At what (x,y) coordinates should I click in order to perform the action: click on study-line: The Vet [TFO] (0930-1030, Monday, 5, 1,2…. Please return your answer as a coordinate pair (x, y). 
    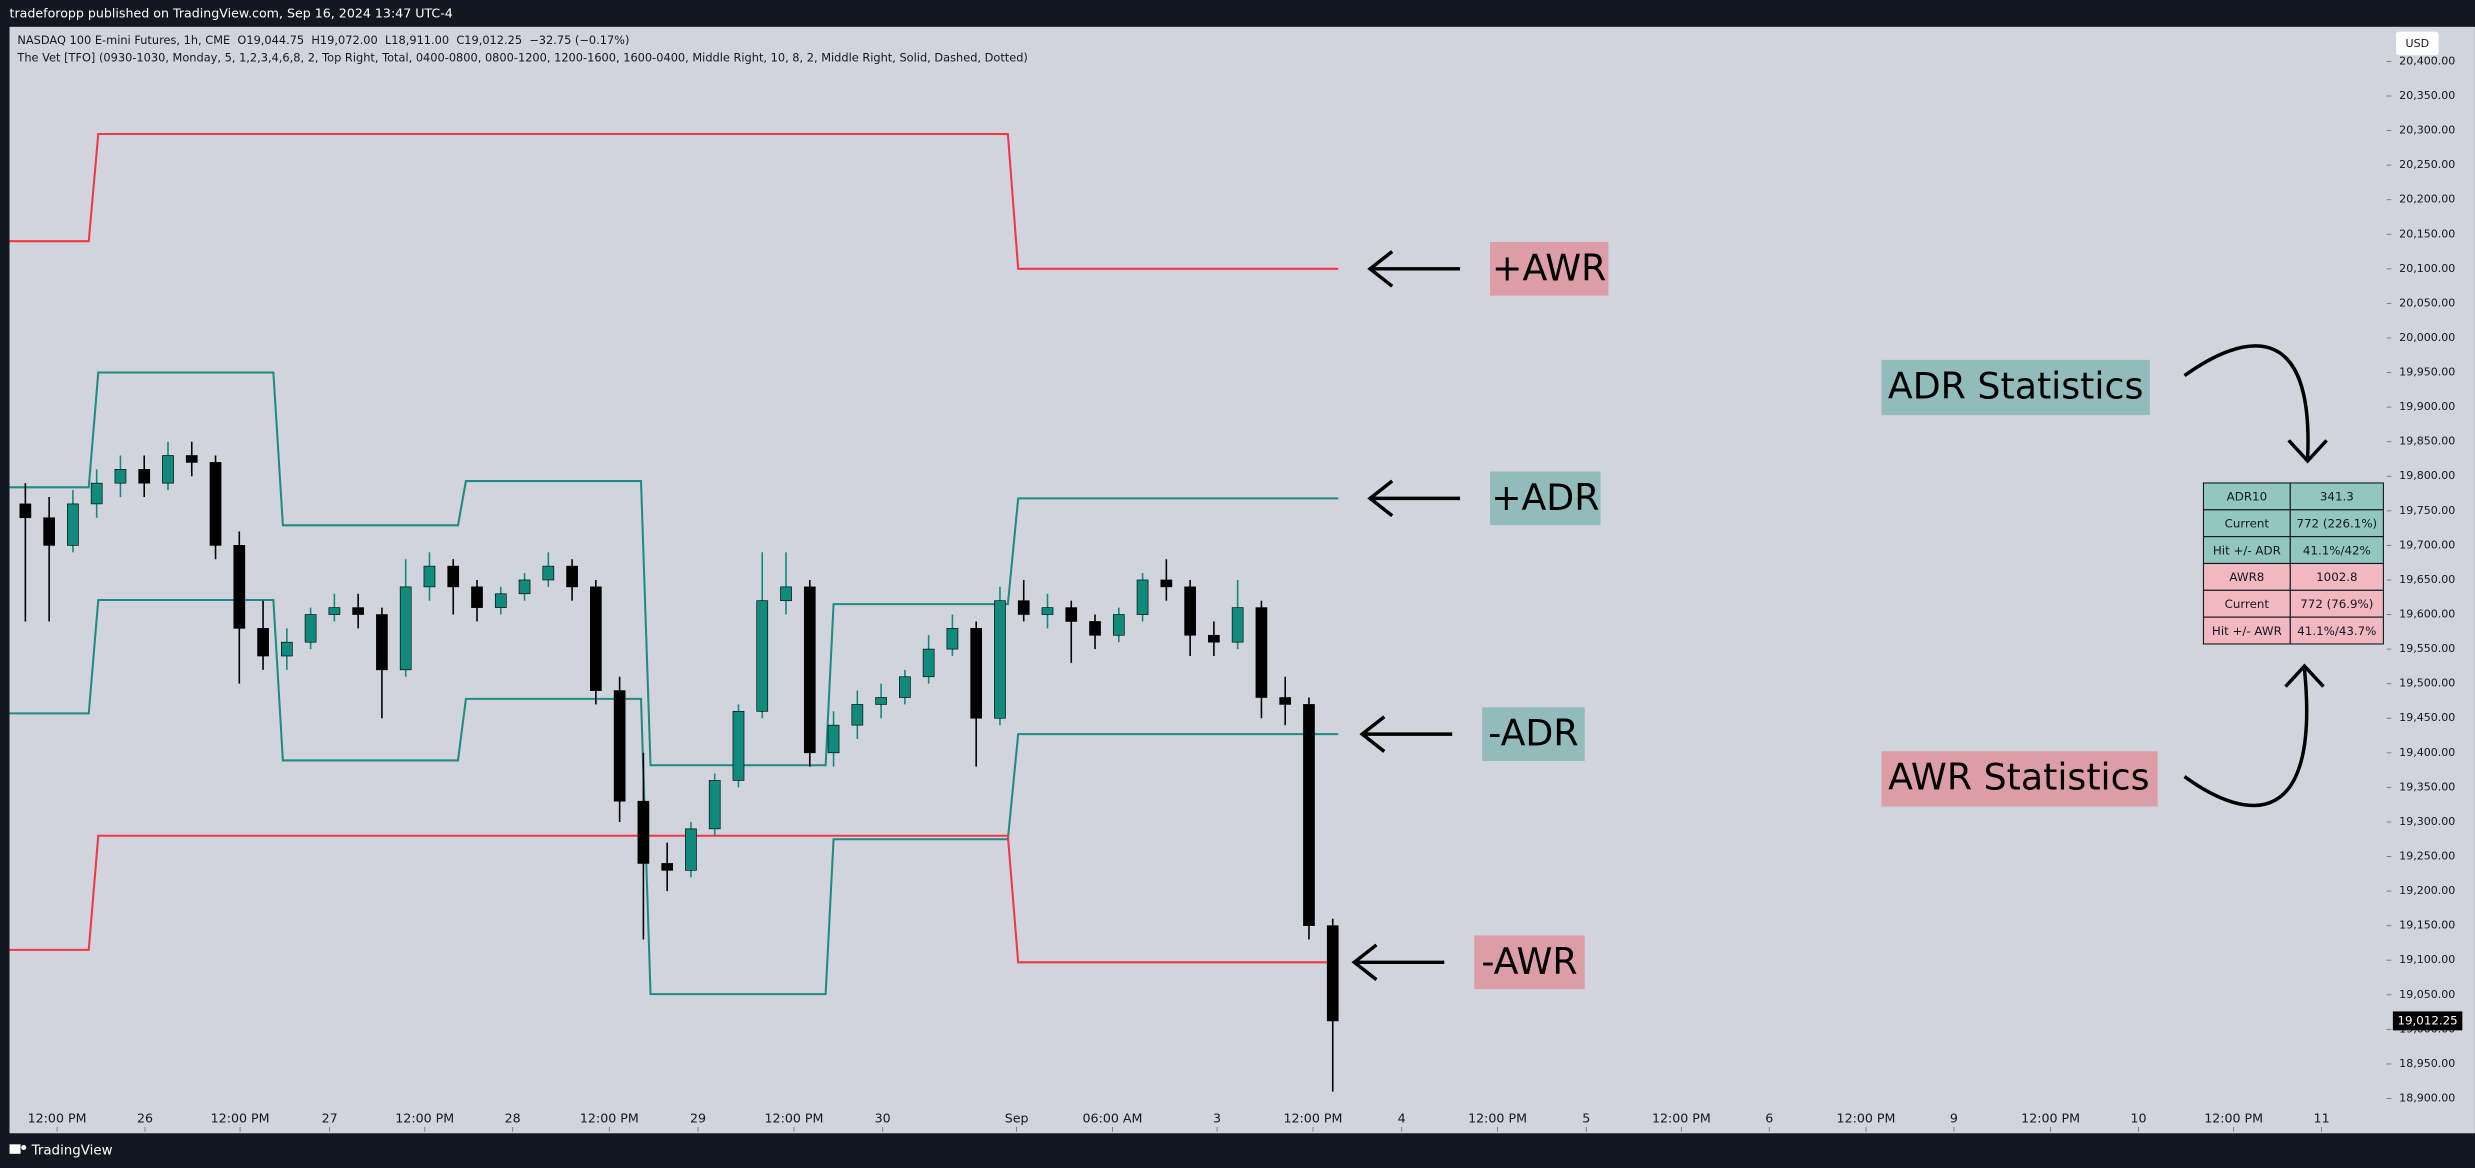
    Looking at the image, I should click on (521, 57).